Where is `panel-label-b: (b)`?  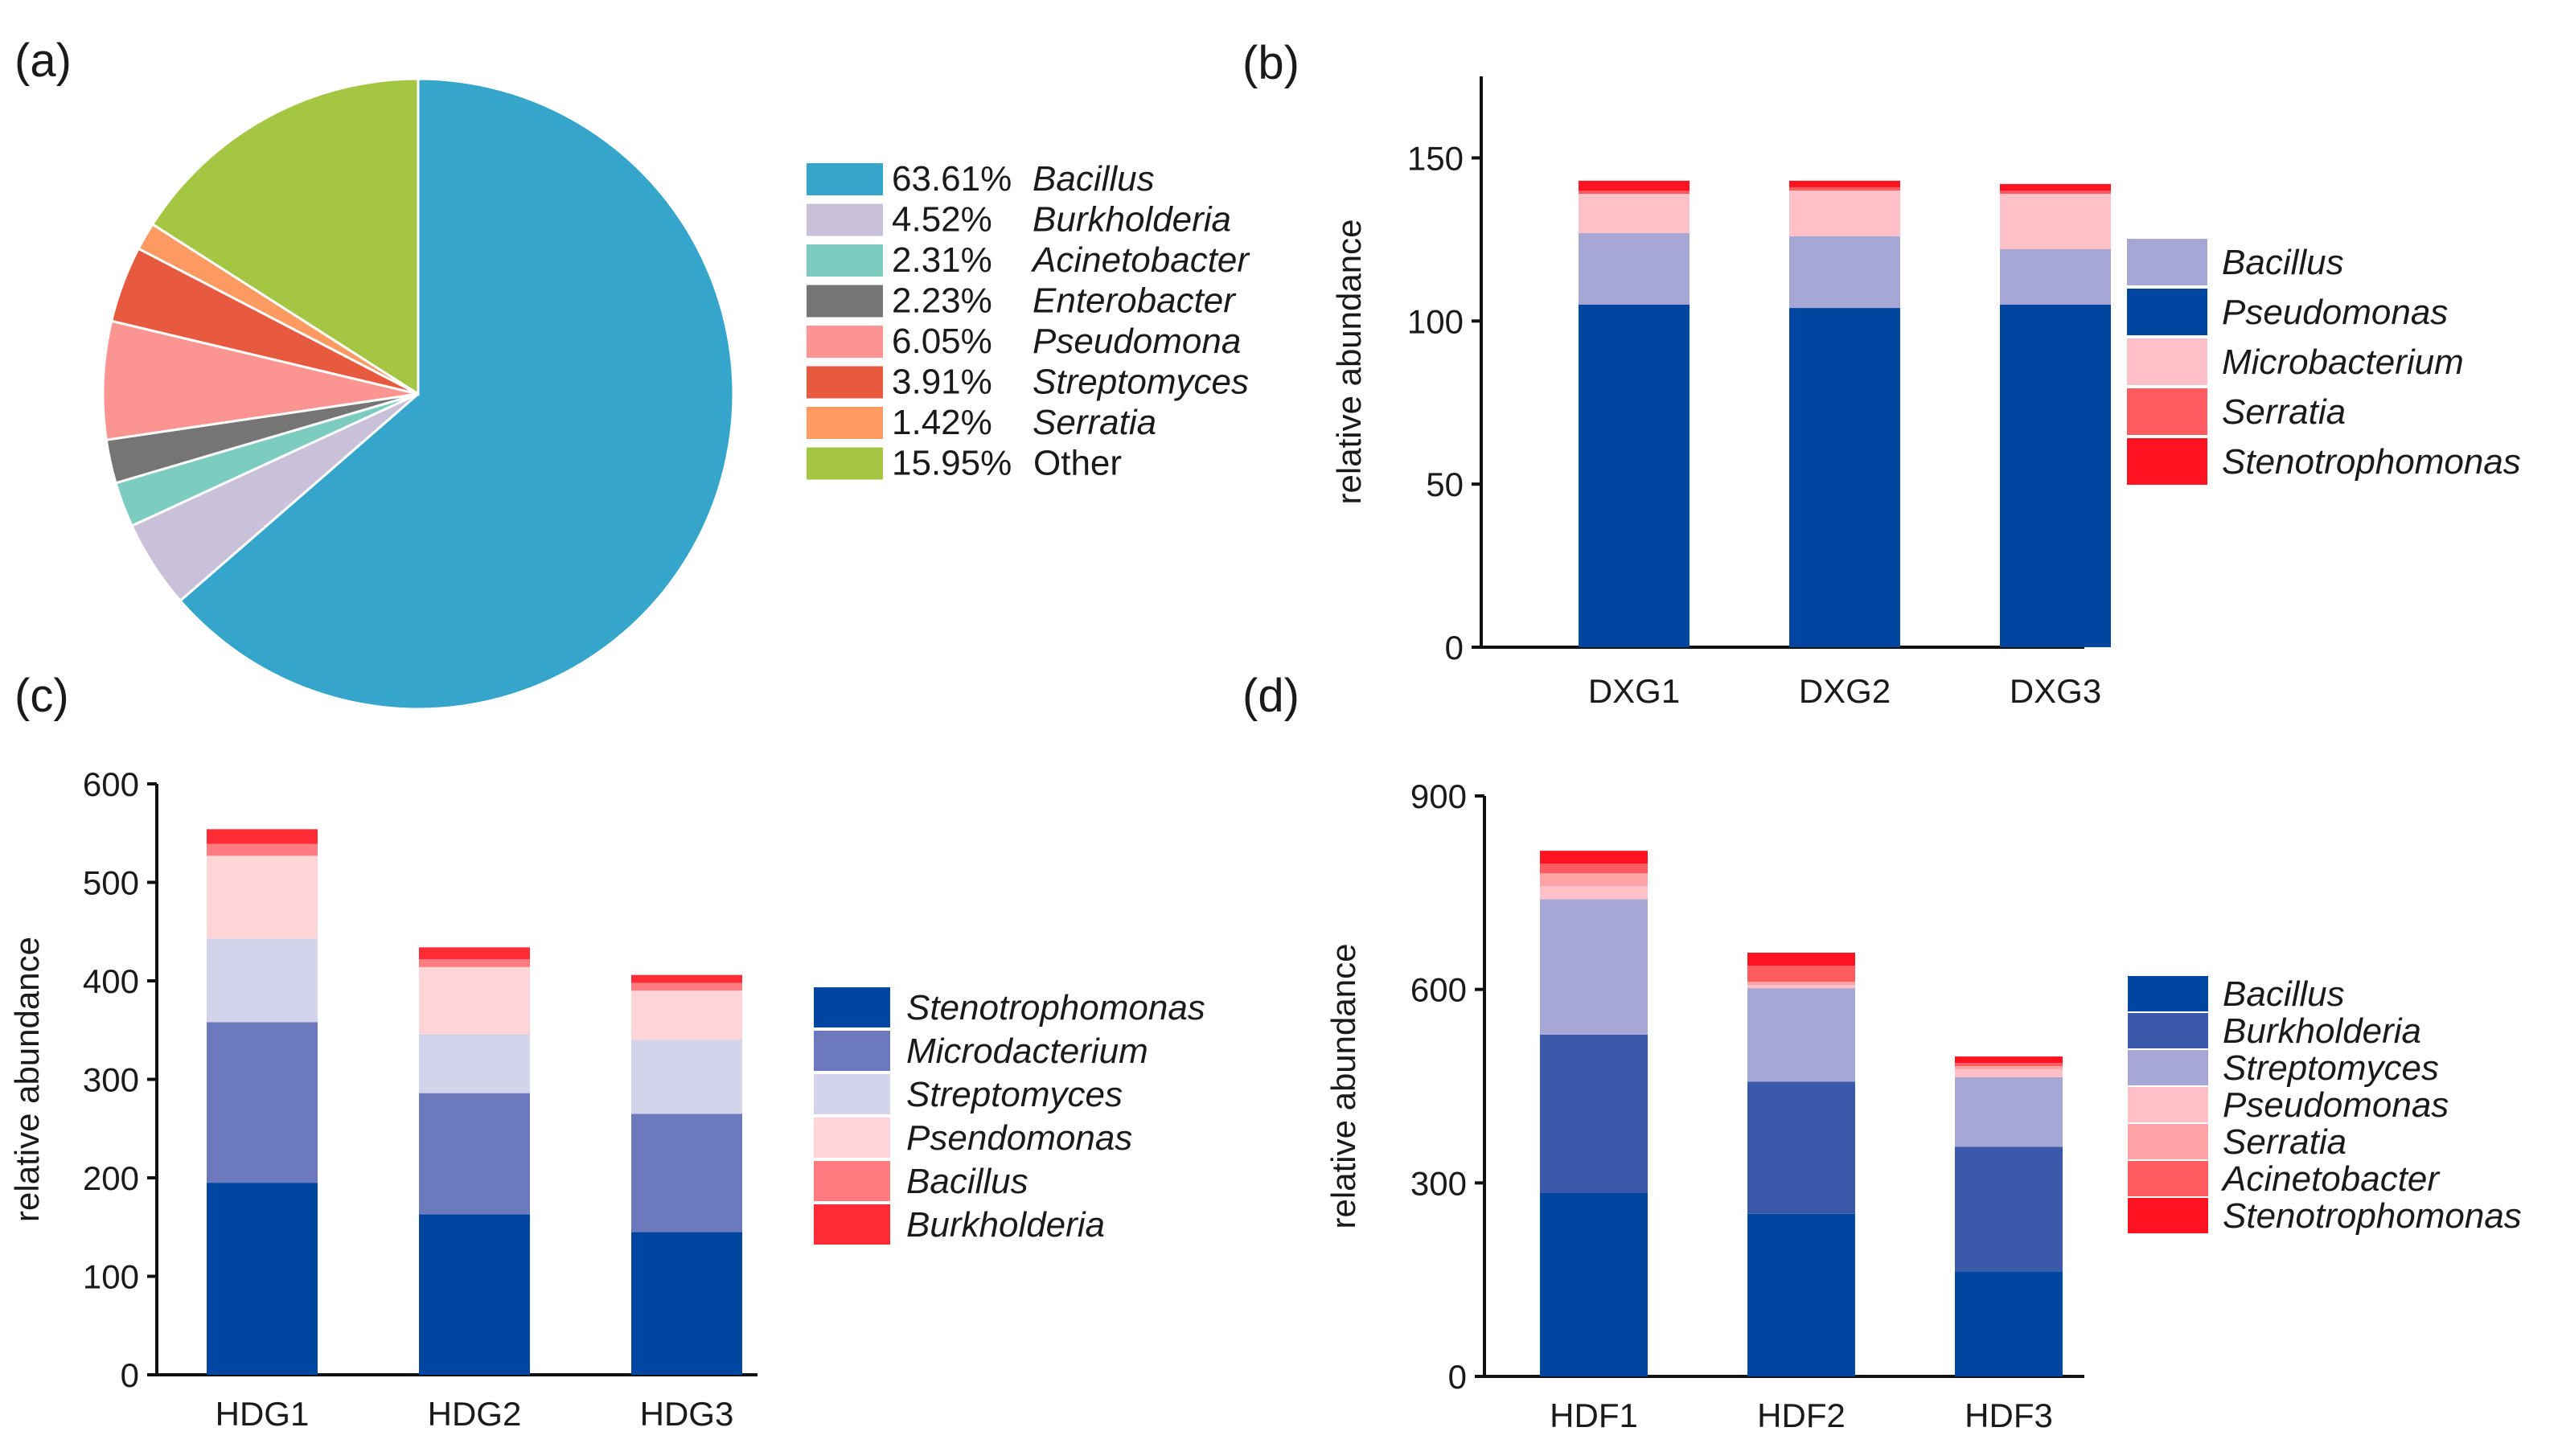 panel-label-b: (b) is located at coordinates (1270, 63).